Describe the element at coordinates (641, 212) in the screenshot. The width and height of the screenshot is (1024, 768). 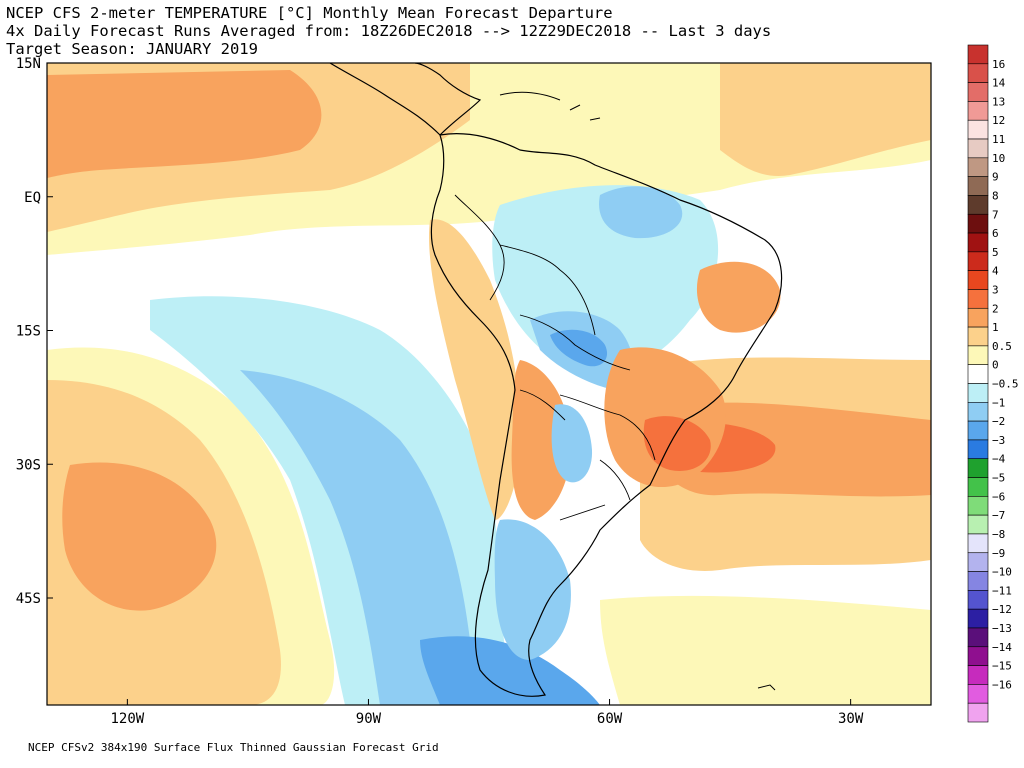
I see `cool-northeast-brazil` at that location.